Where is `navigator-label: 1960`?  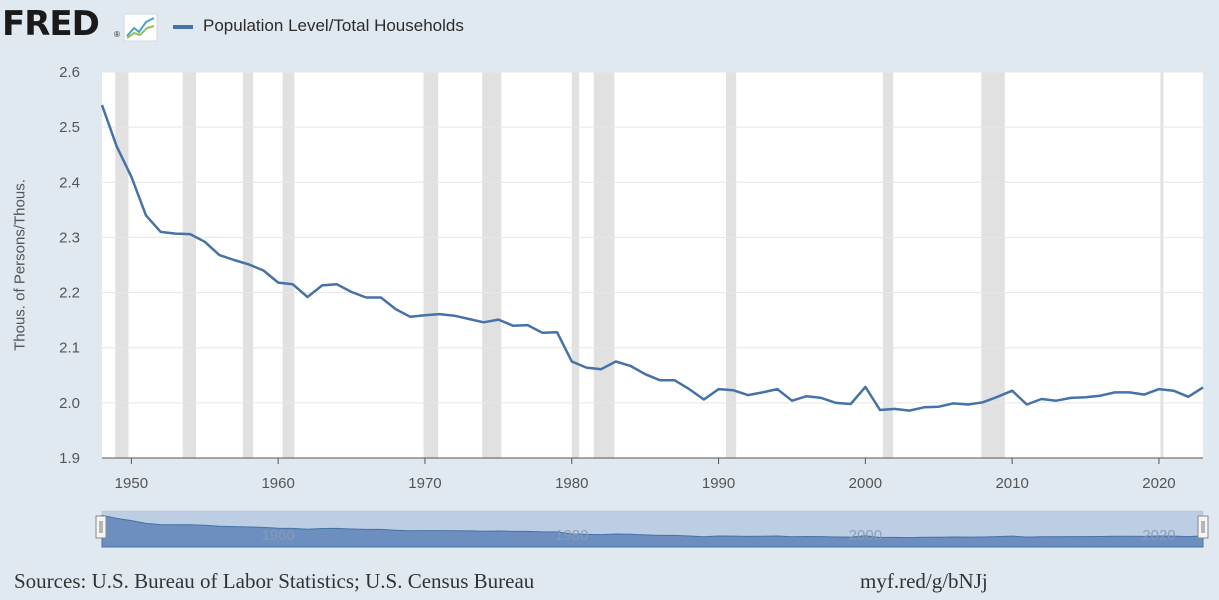 navigator-label: 1960 is located at coordinates (277, 535).